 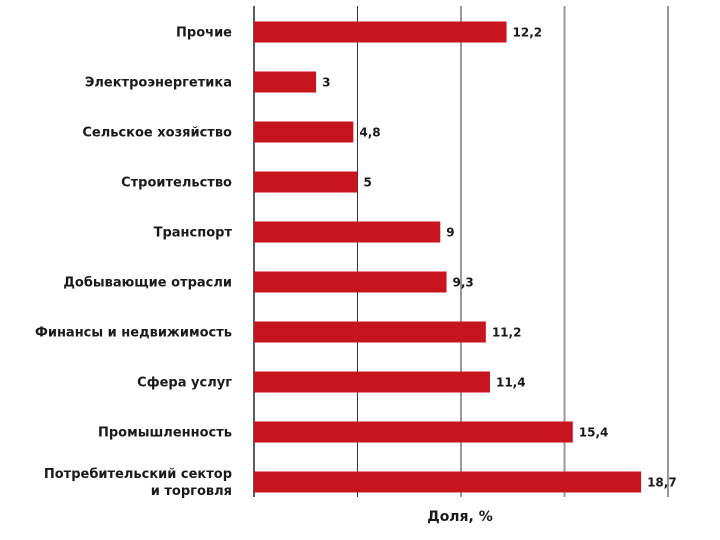 What do you see at coordinates (368, 183) in the screenshot?
I see `value-label: 5` at bounding box center [368, 183].